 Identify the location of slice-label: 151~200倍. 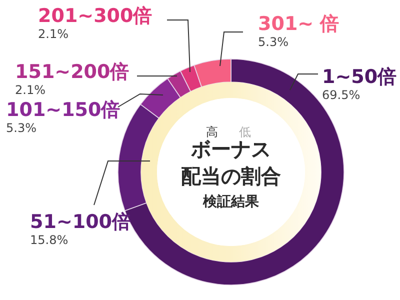
(72, 72).